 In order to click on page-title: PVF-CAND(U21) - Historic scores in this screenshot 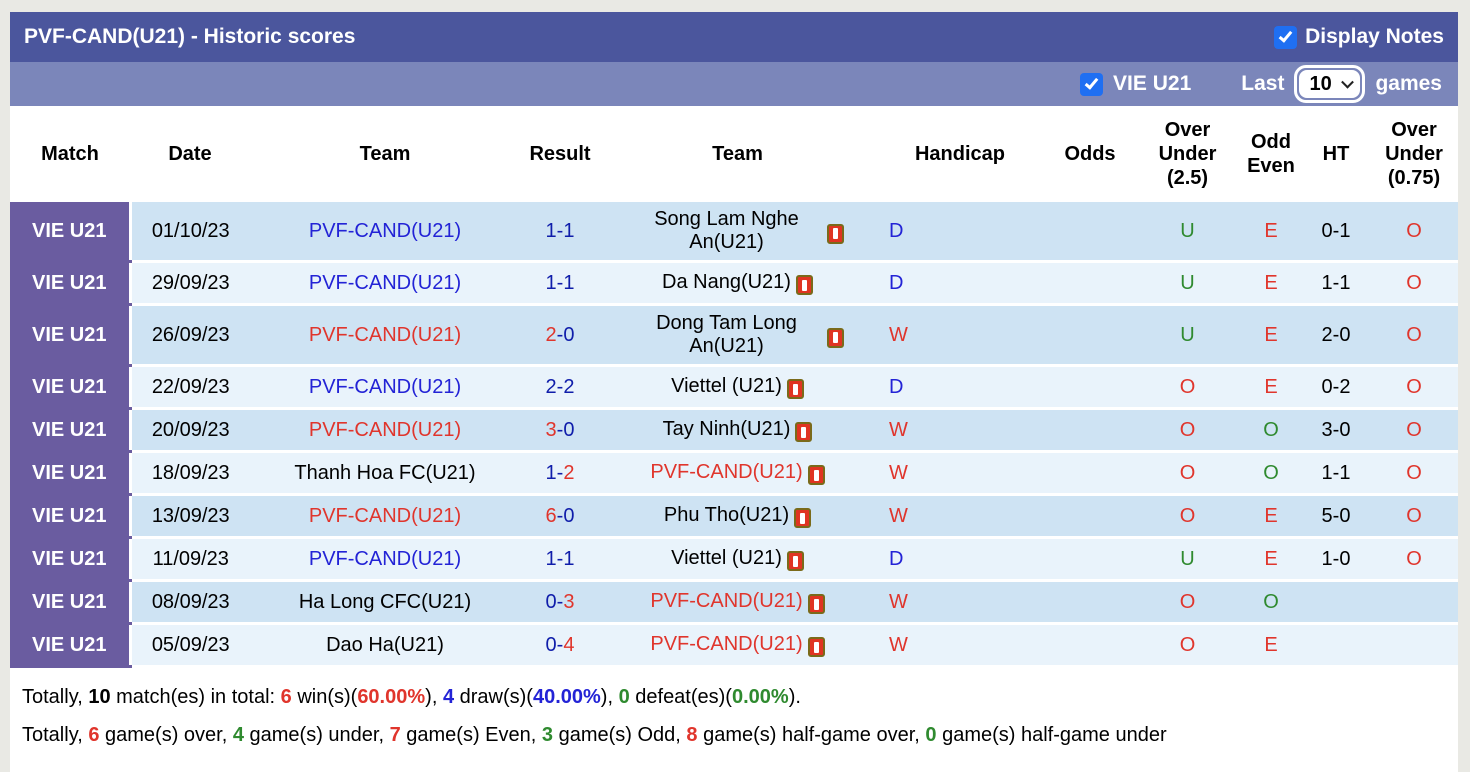, I will do `click(190, 36)`.